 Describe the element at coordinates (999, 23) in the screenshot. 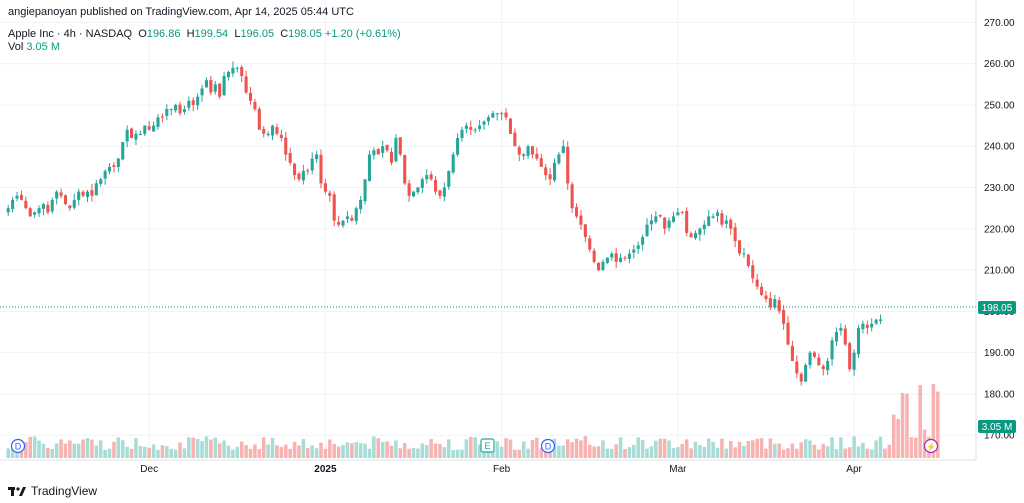

I see `price-tick-label: 270.00` at that location.